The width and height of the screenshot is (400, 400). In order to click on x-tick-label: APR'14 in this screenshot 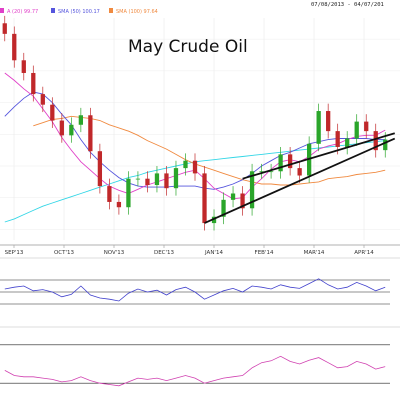, I will do `click(364, 253)`.